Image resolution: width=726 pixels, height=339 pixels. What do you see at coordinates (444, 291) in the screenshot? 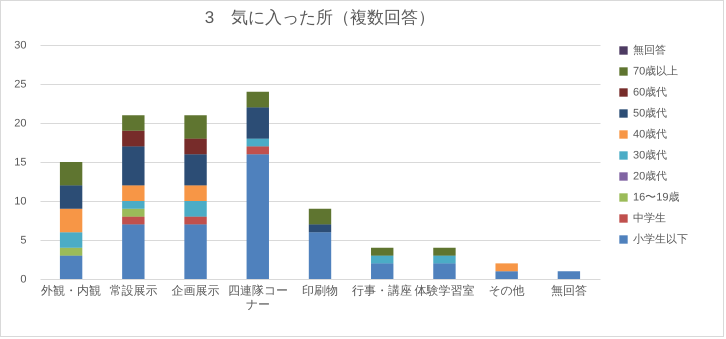
I see `x-tick-label: 体験学習室` at bounding box center [444, 291].